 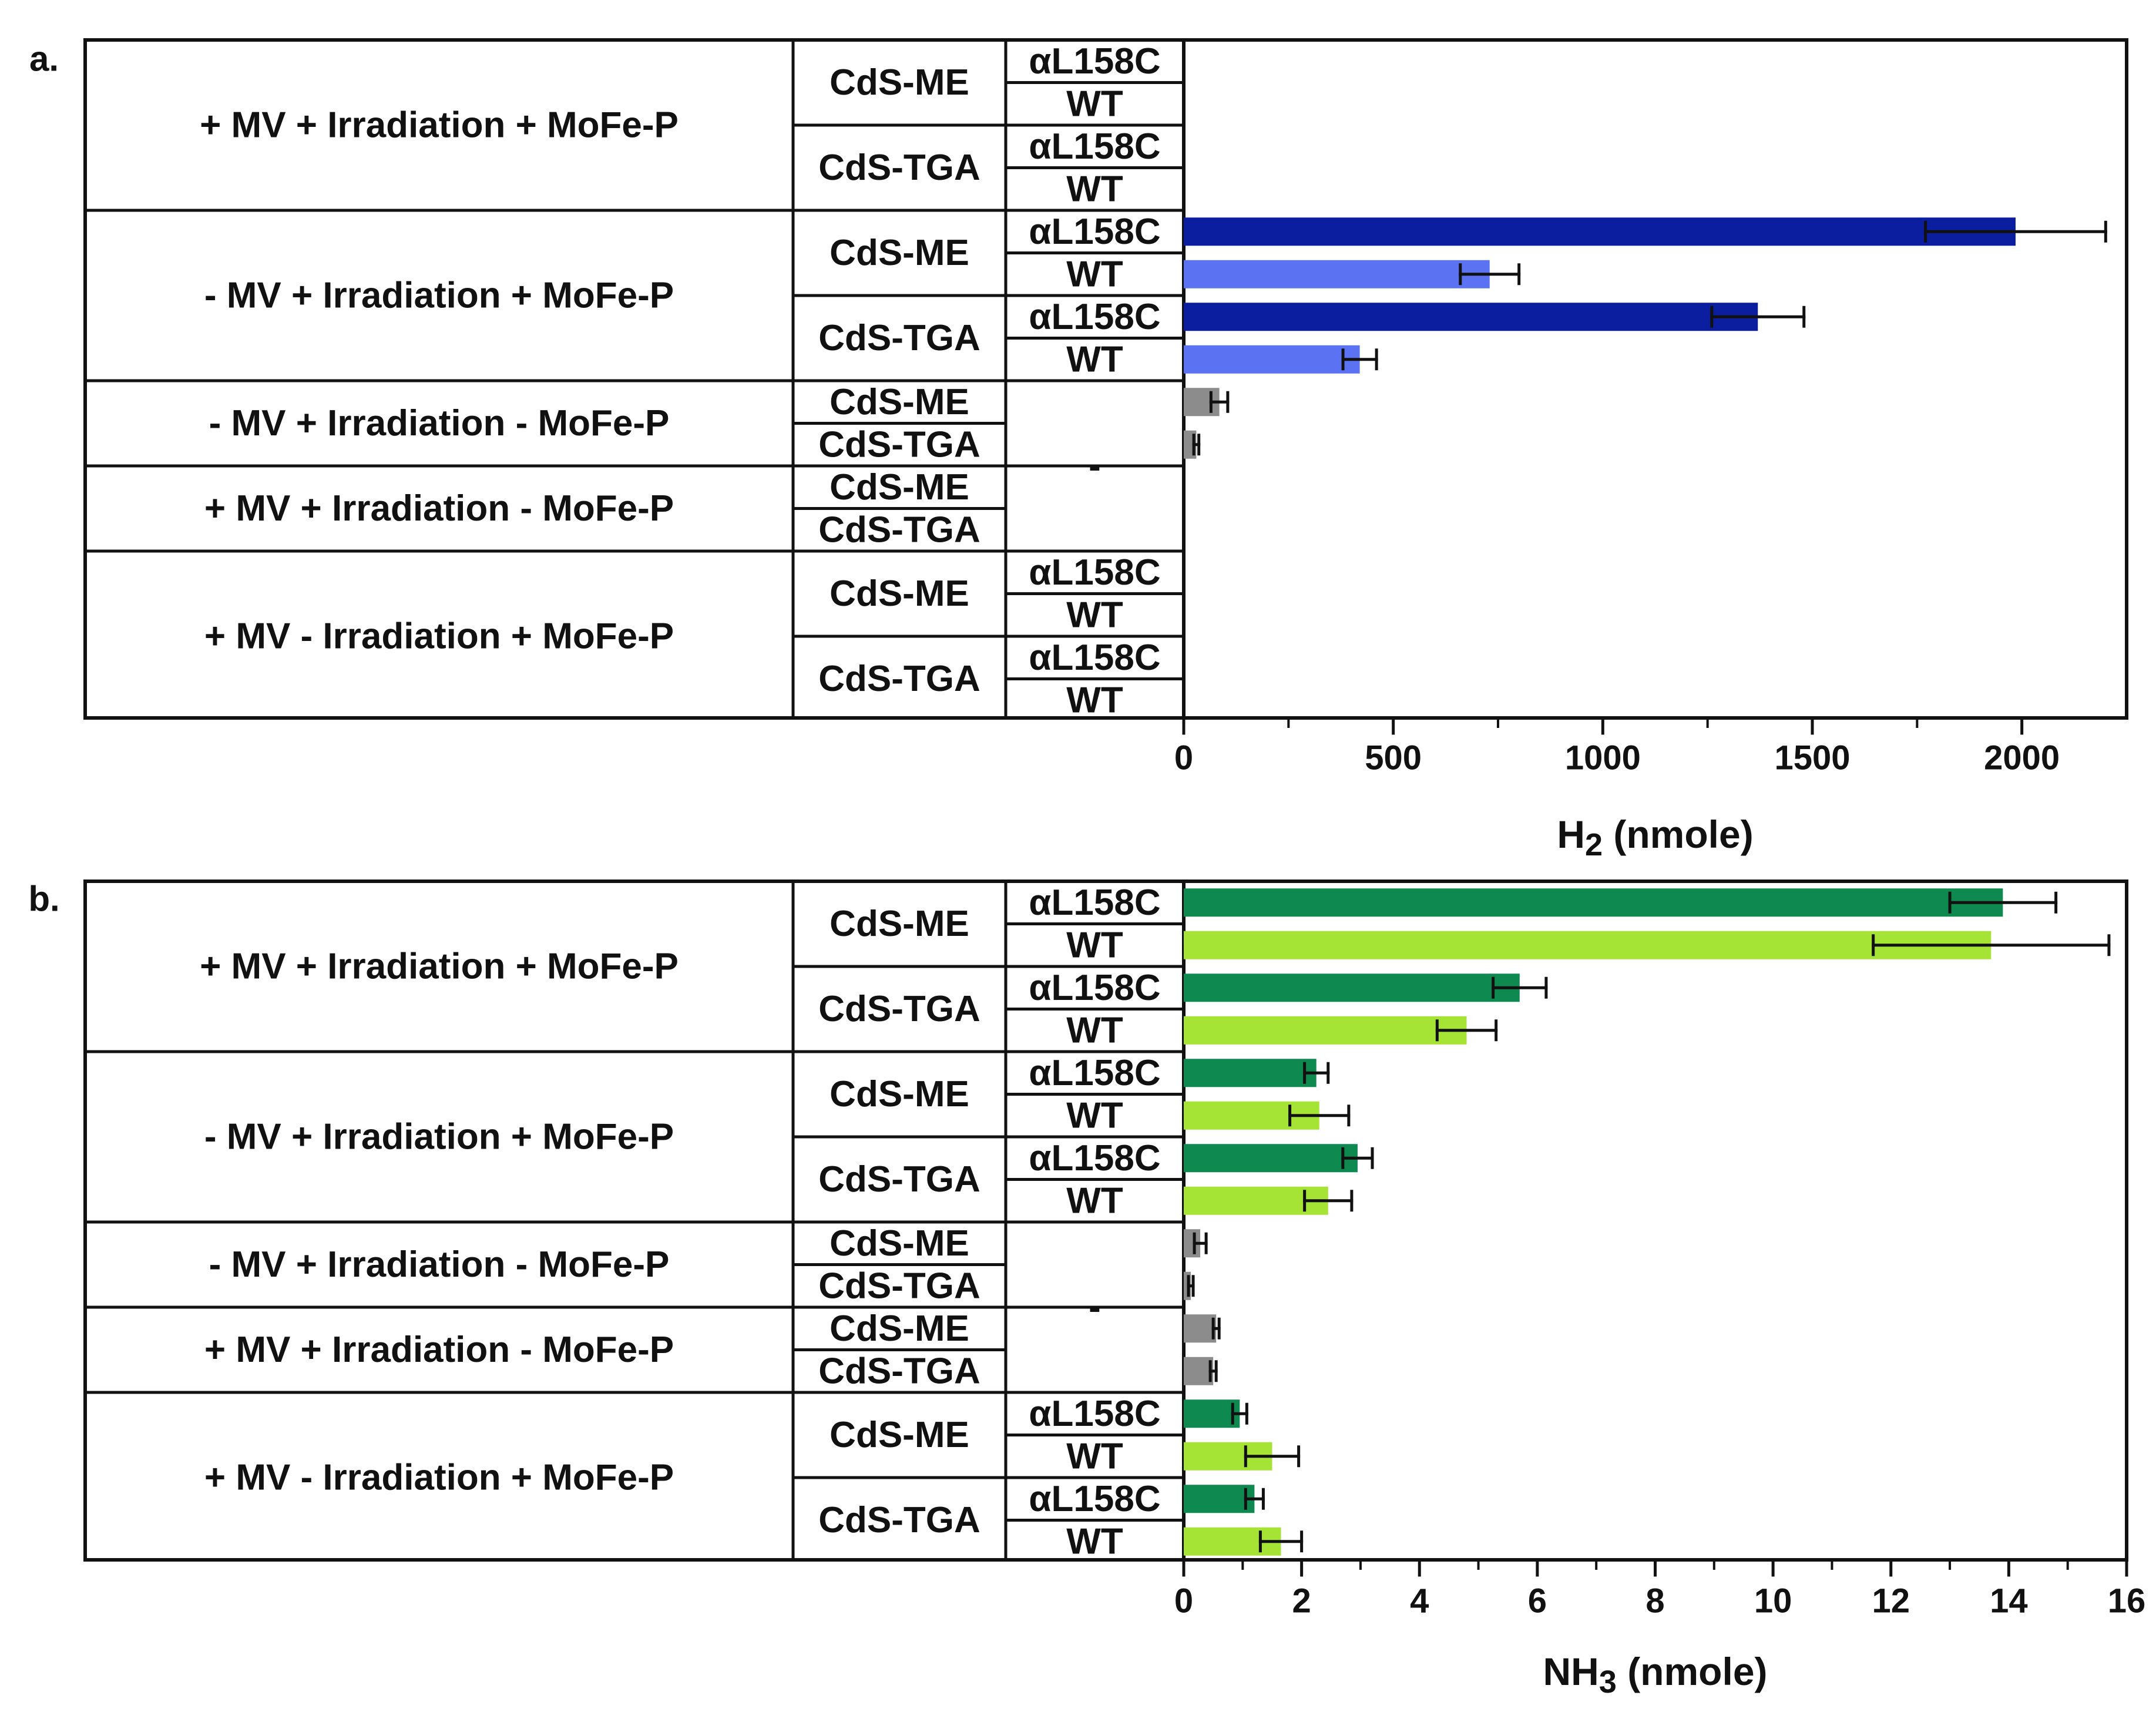 I want to click on condition-label: + MV - Irradiation + MoFe-P, so click(x=439, y=636).